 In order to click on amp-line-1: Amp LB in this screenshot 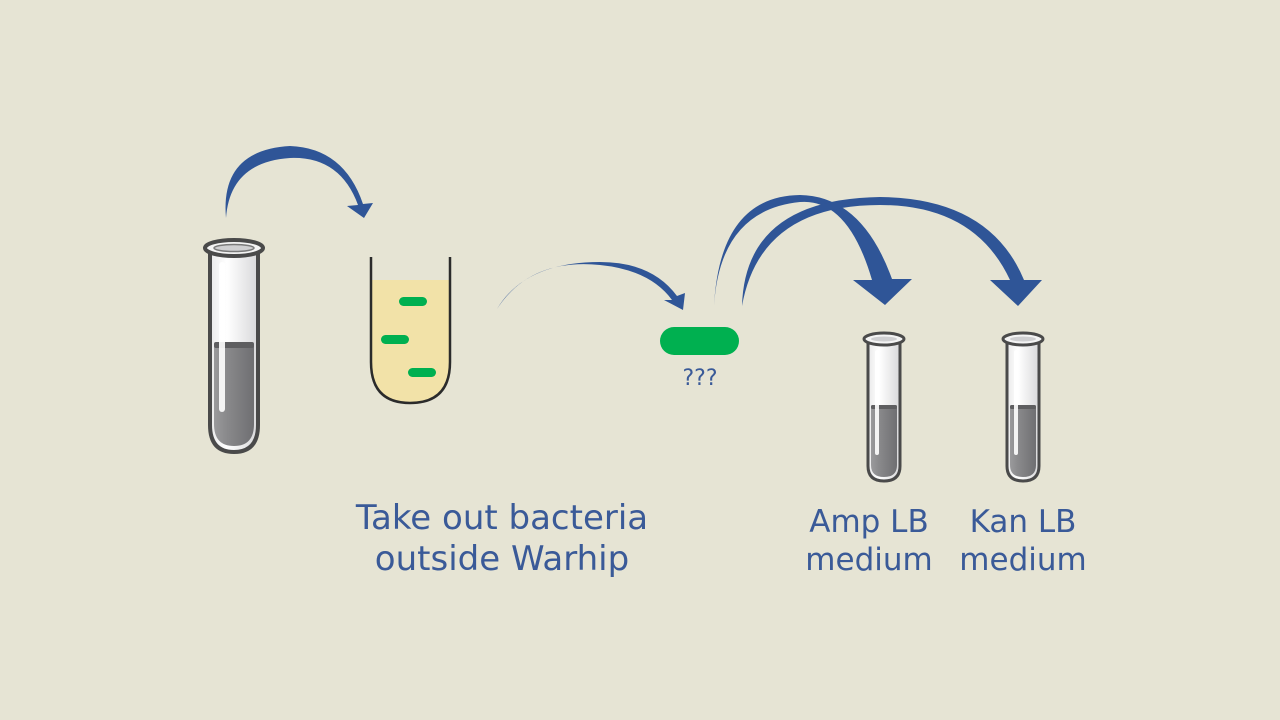, I will do `click(869, 522)`.